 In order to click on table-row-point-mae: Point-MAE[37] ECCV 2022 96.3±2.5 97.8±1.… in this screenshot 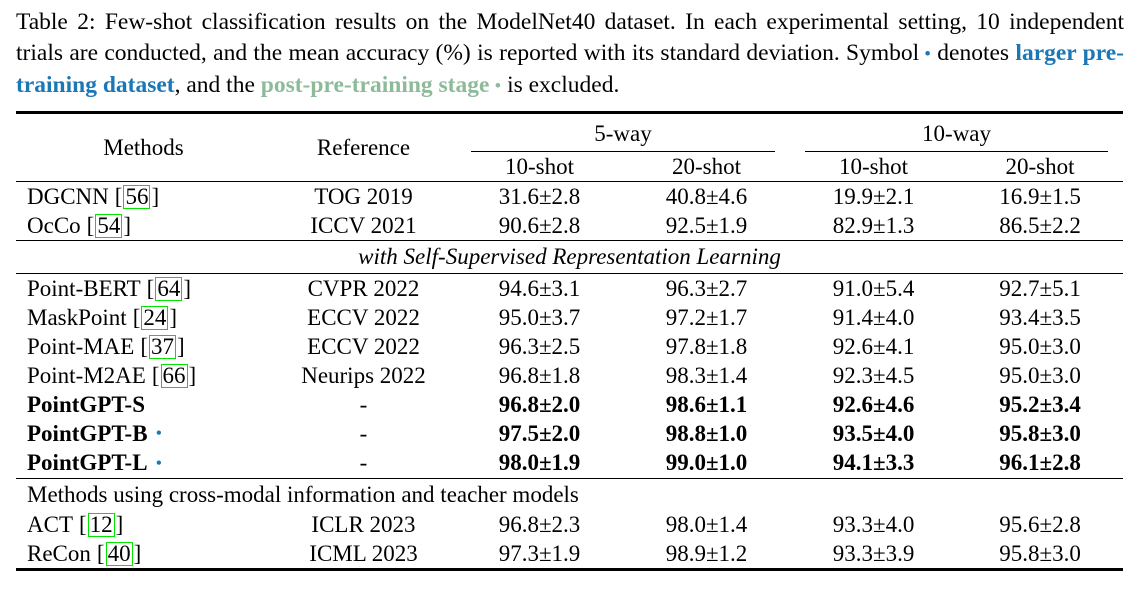, I will do `click(569, 346)`.